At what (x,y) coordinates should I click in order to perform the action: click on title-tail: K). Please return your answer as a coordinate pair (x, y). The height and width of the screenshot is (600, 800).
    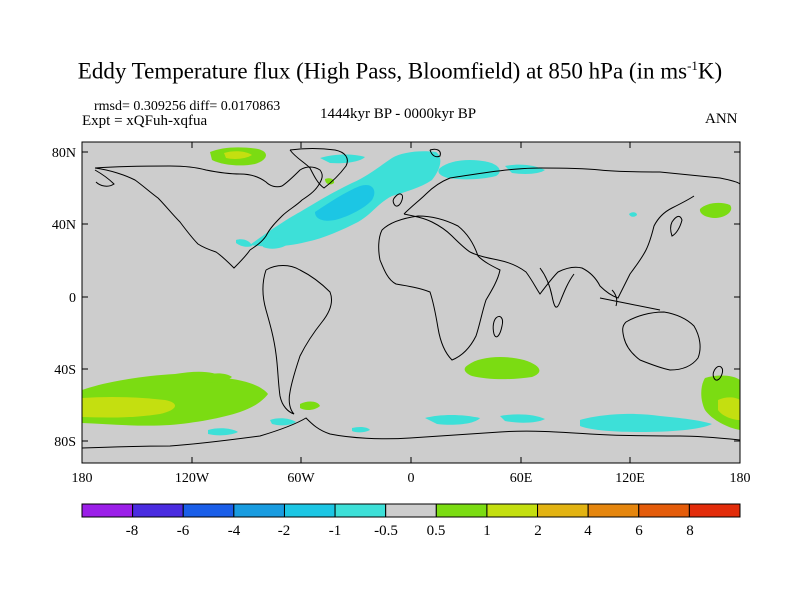
    Looking at the image, I should click on (710, 71).